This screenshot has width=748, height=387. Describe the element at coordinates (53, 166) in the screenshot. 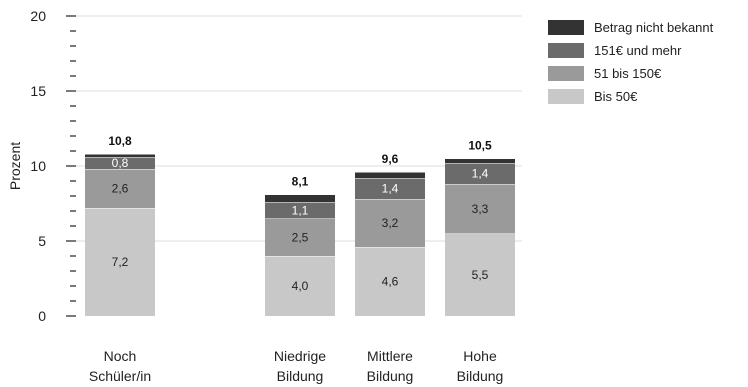

I see `y-axis: 0 5 10 15 20` at that location.